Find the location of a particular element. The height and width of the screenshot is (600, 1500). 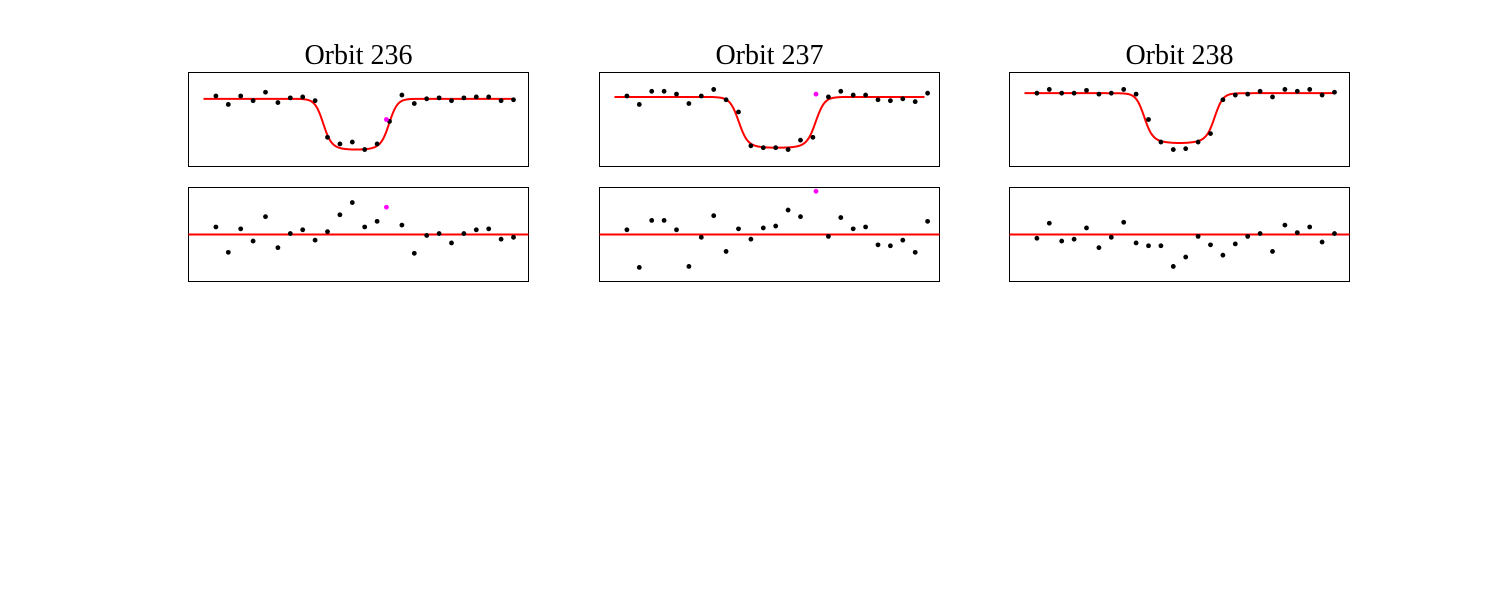

outlier-point is located at coordinates (816, 94).